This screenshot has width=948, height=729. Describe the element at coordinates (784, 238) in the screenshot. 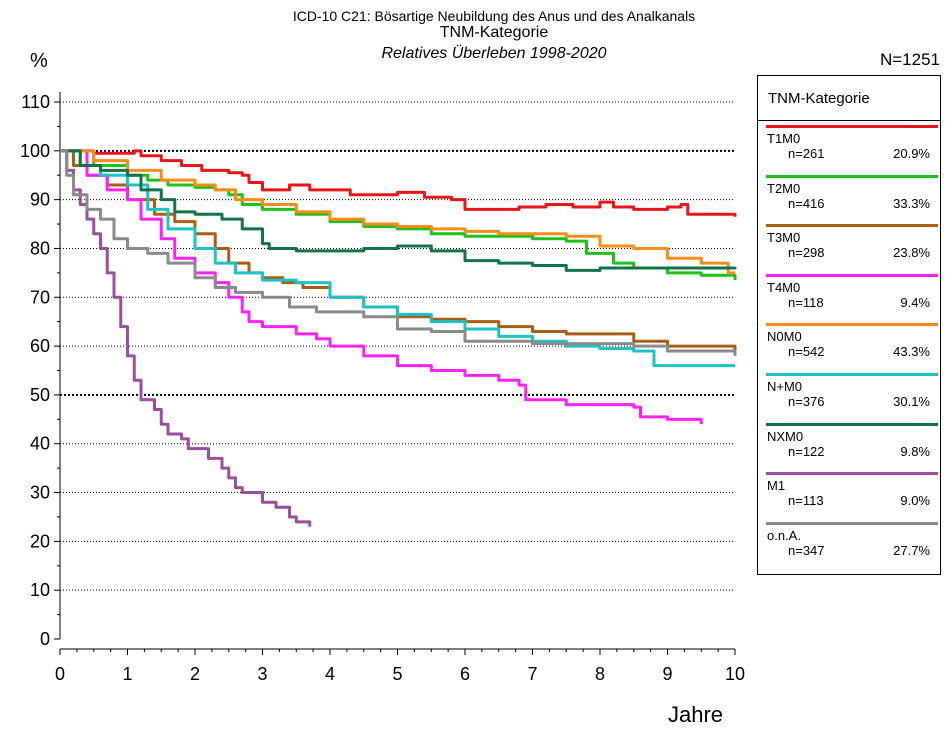

I see `legend-series-name: T3M0` at that location.